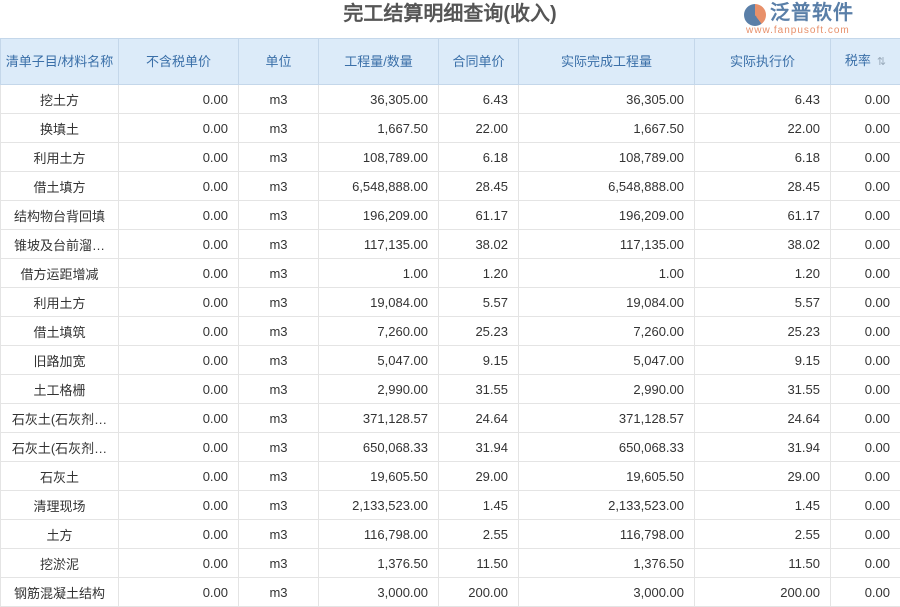  What do you see at coordinates (60, 505) in the screenshot?
I see `table-cell: 清理现场` at bounding box center [60, 505].